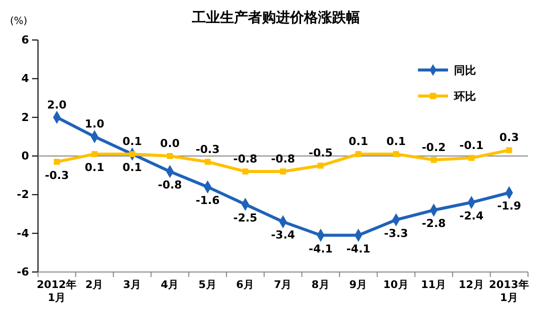  Describe the element at coordinates (25, 156) in the screenshot. I see `y-tick-label: 0` at that location.